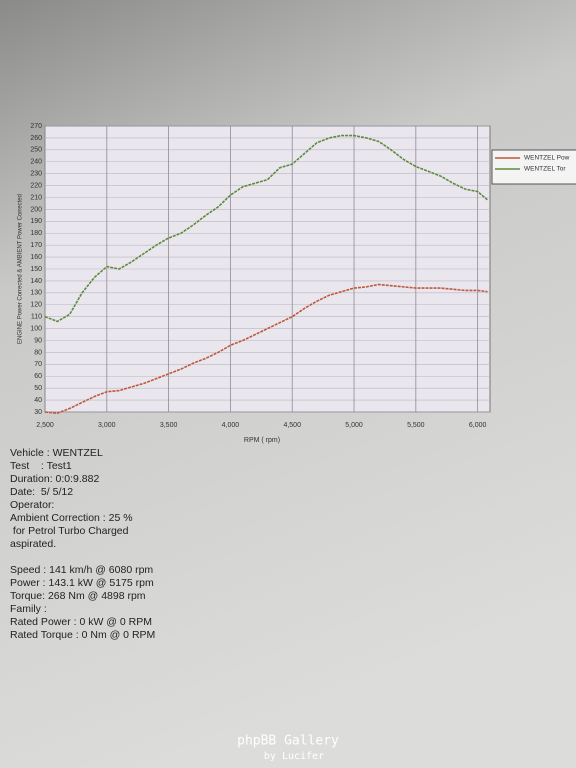 The height and width of the screenshot is (768, 576). What do you see at coordinates (38, 376) in the screenshot?
I see `y-tick-label: 60` at bounding box center [38, 376].